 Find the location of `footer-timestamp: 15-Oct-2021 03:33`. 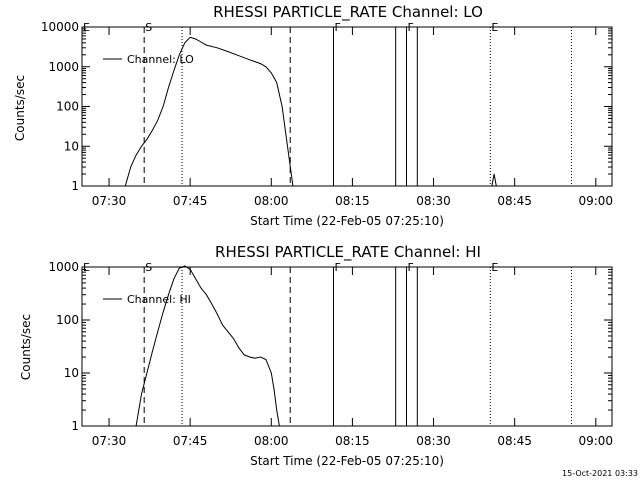

footer-timestamp: 15-Oct-2021 03:33 is located at coordinates (600, 473).